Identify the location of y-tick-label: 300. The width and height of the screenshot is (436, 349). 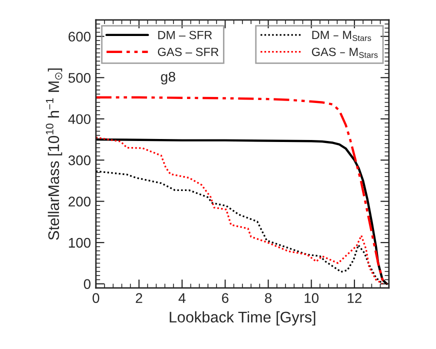
(79, 160).